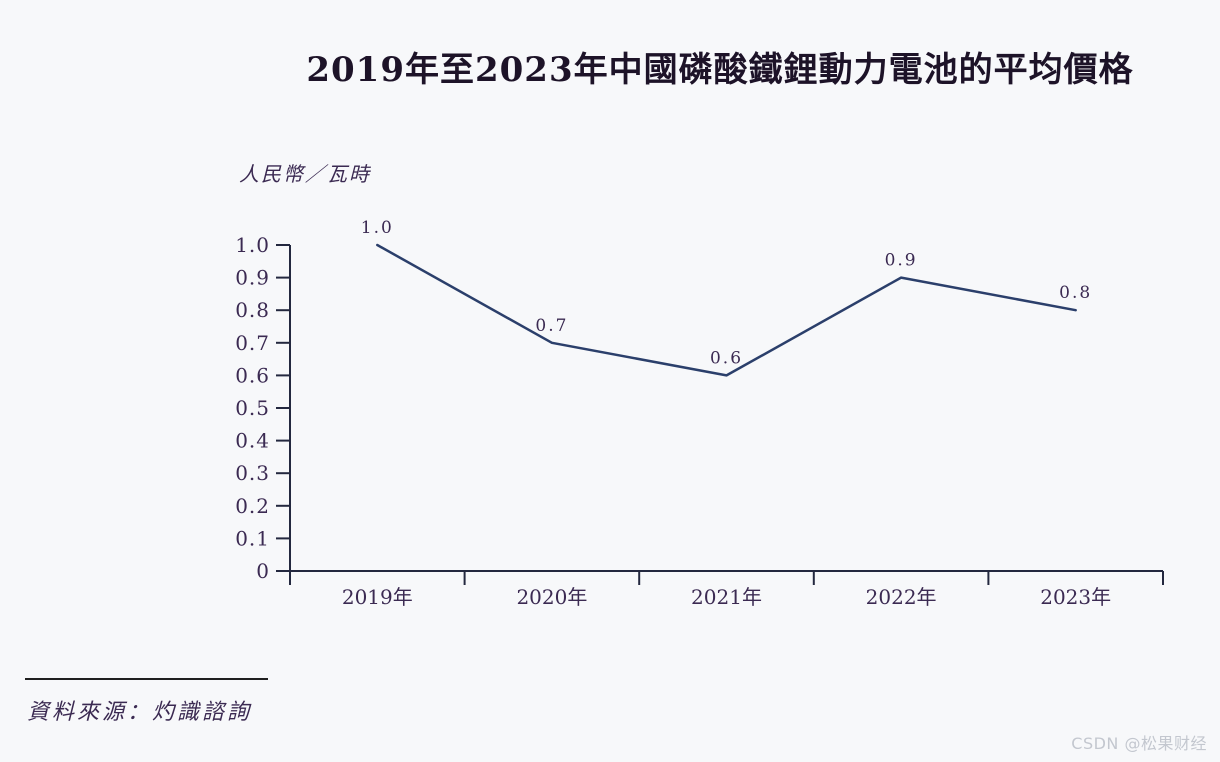 The width and height of the screenshot is (1220, 762). Describe the element at coordinates (252, 245) in the screenshot. I see `y-tick-label: 1.0` at that location.